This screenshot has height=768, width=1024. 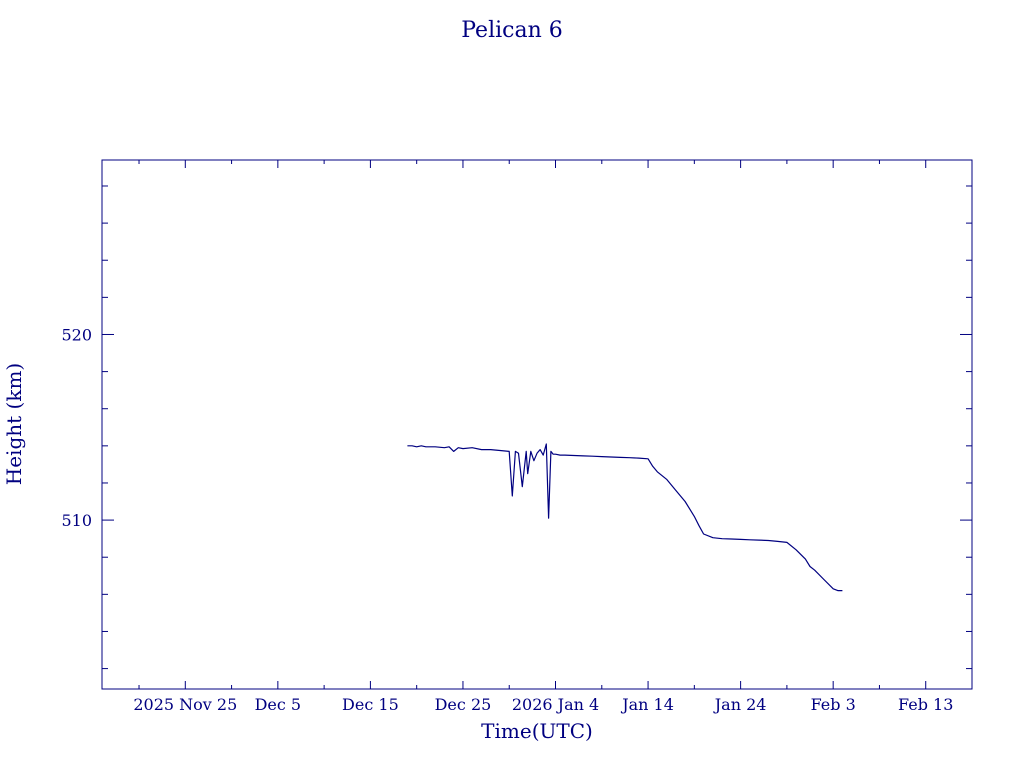 What do you see at coordinates (76, 520) in the screenshot?
I see `y-tick-label: 510` at bounding box center [76, 520].